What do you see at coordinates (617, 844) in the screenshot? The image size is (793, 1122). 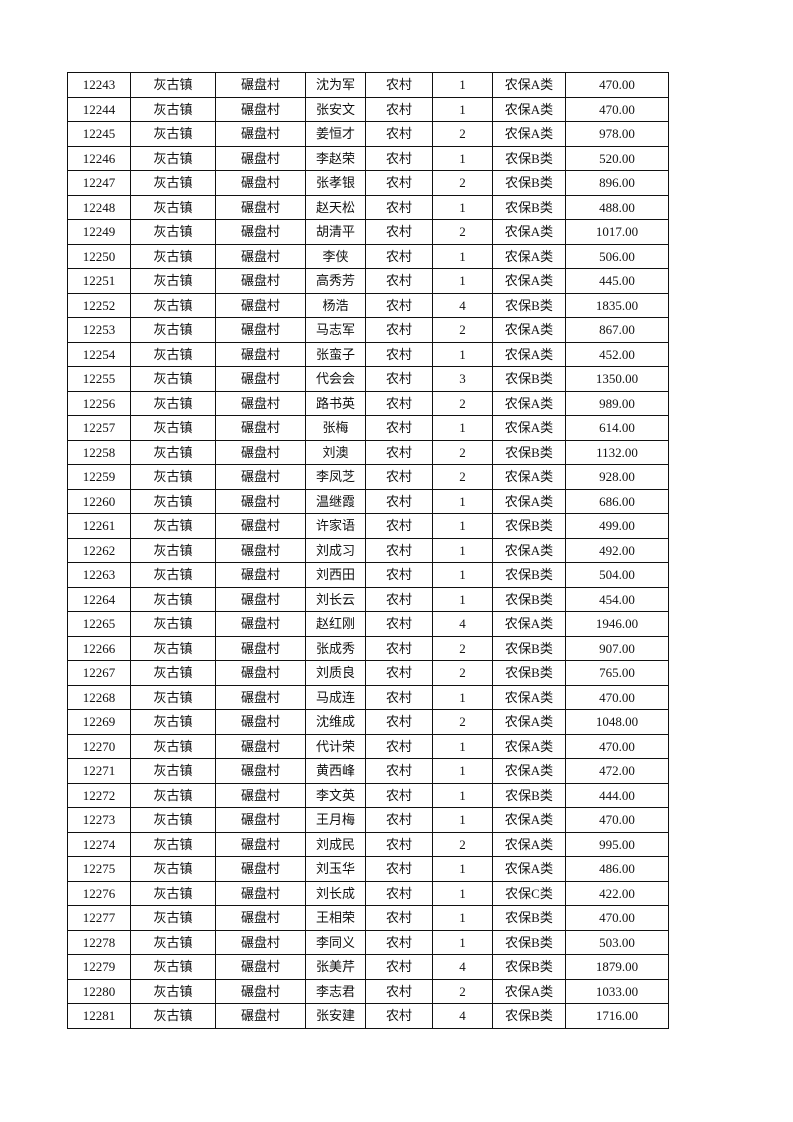 I see `amount-cell: 995.00` at bounding box center [617, 844].